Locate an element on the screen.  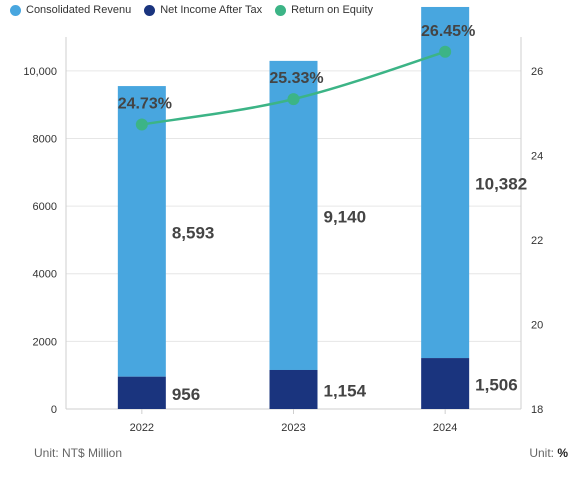
legend-swatch-roe is located at coordinates (281, 10).